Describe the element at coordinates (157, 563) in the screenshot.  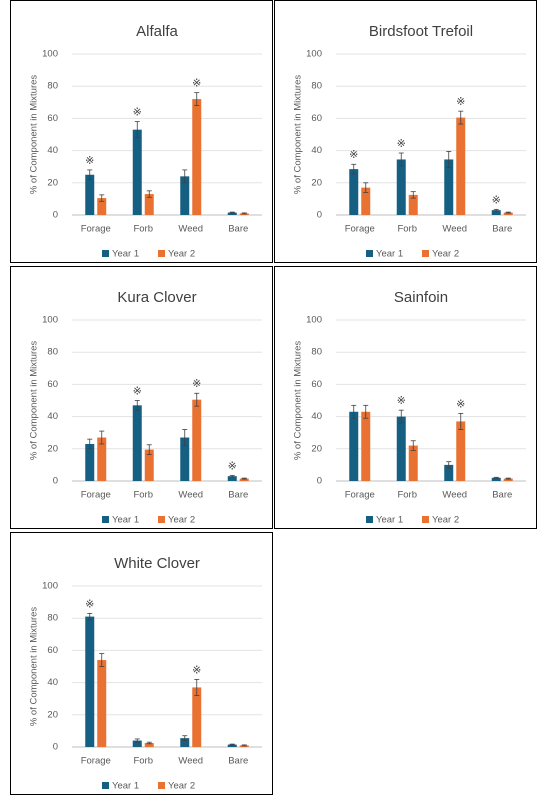
I see `chart-title: White Clover` at that location.